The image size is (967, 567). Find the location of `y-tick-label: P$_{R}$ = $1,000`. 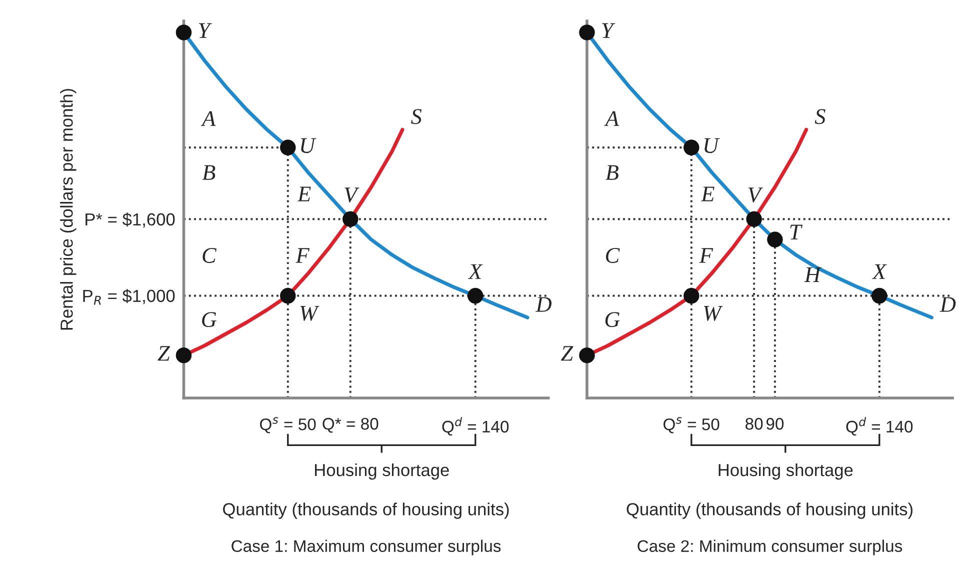

y-tick-label: P$_{R}$ = $1,000 is located at coordinates (129, 297).